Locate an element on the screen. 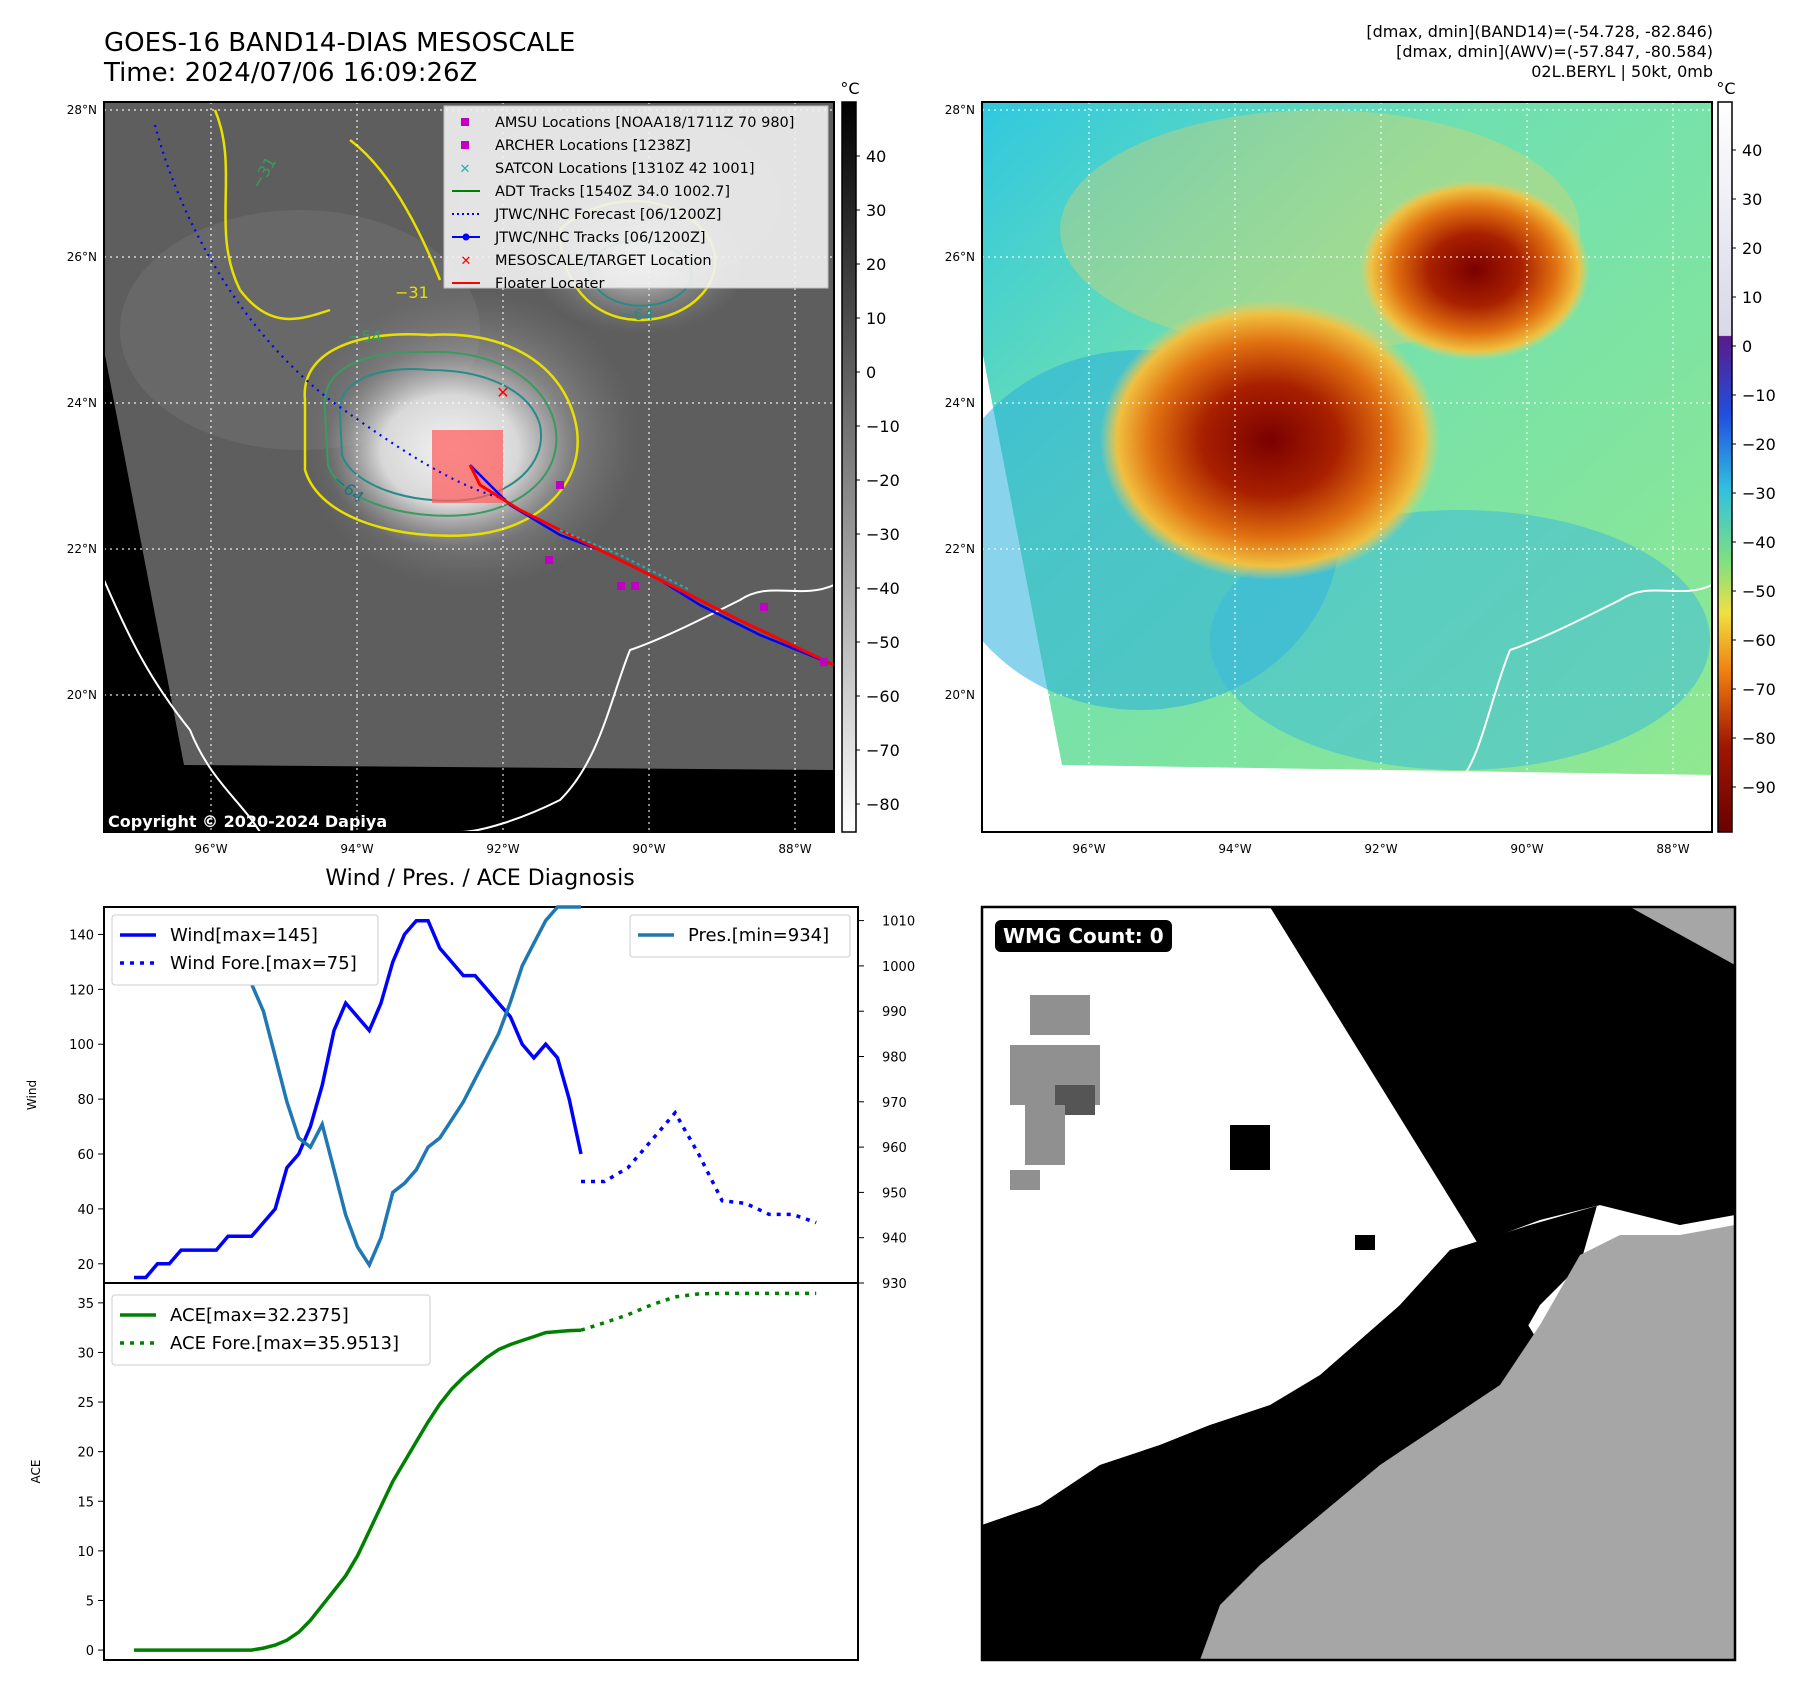  colorbar-tick-label: −80 is located at coordinates (883, 804).